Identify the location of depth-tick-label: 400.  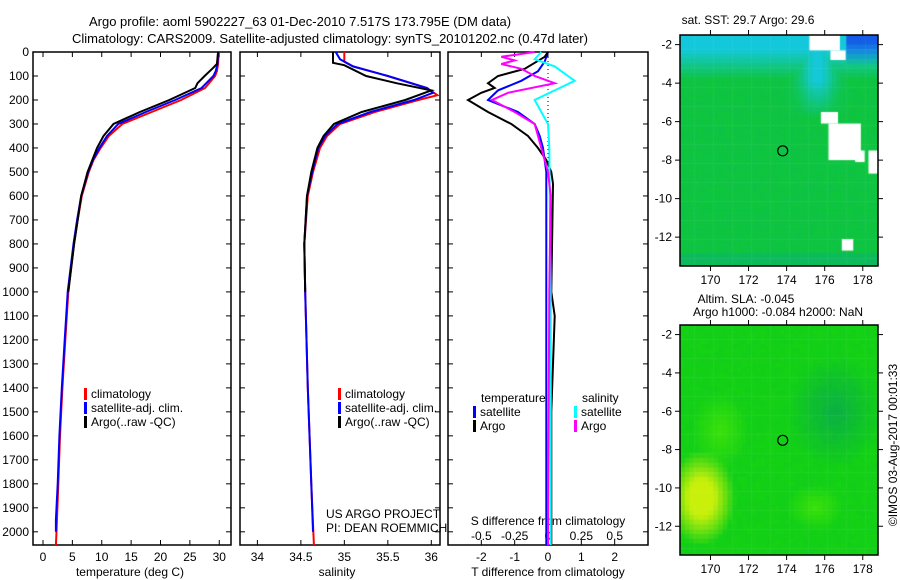
(19, 148).